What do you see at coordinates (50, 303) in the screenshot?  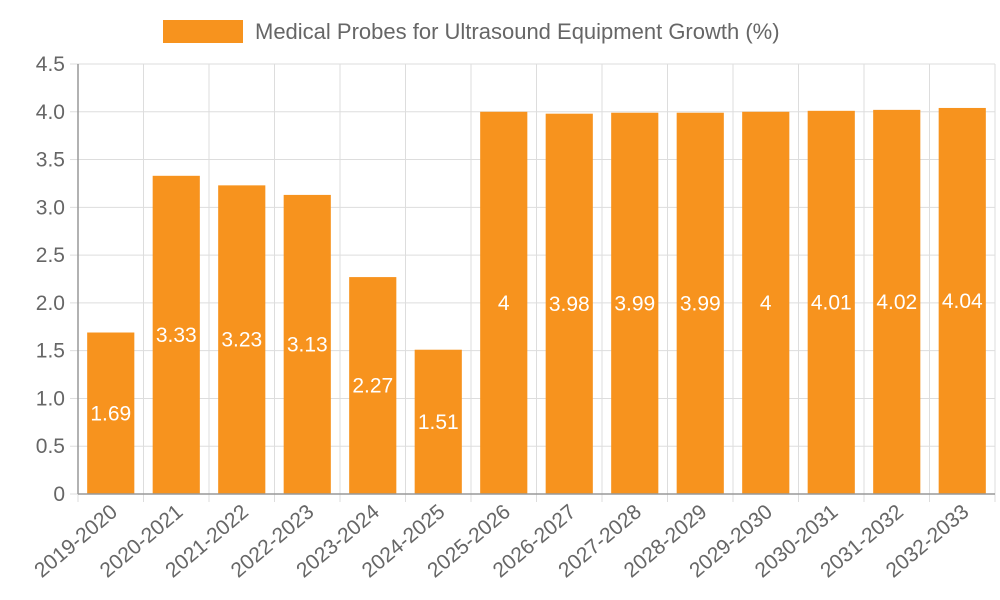 I see `y-tick-label: 2.0` at bounding box center [50, 303].